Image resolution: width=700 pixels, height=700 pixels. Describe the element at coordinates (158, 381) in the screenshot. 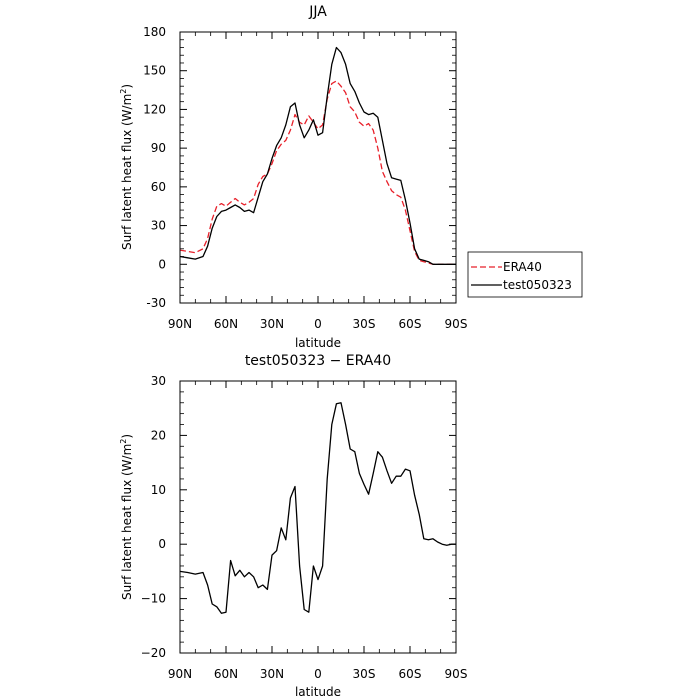

I see `bottom-y-tick-label: 30` at that location.